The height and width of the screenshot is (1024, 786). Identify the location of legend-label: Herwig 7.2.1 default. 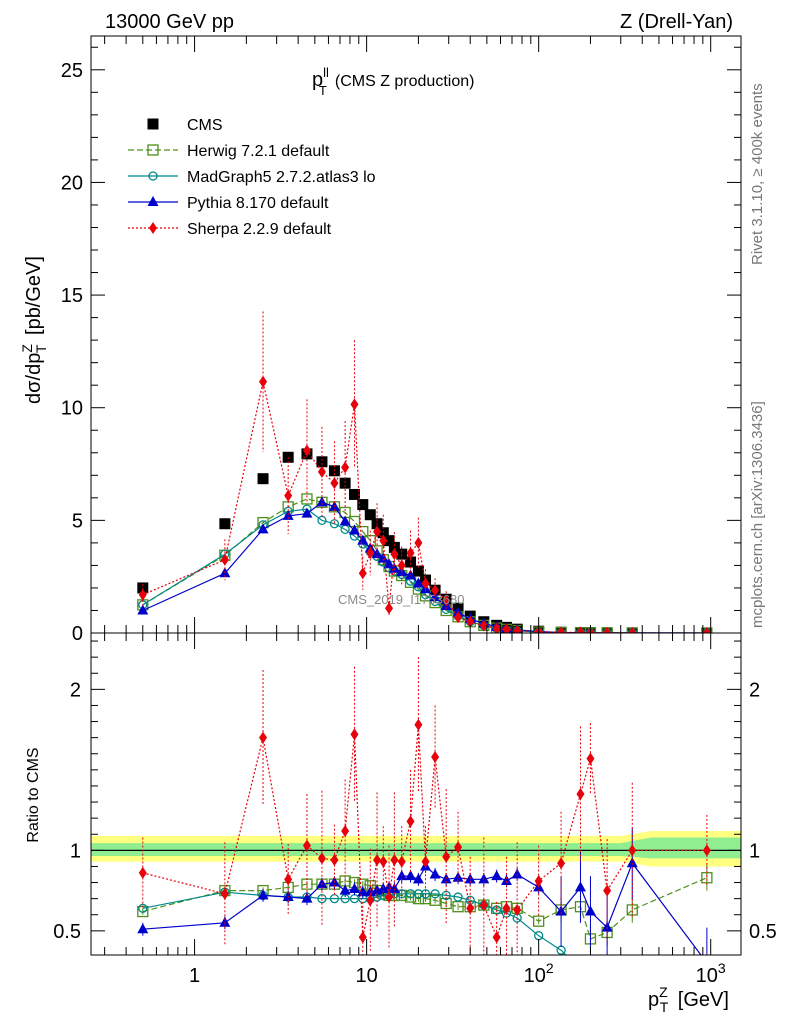
(258, 151).